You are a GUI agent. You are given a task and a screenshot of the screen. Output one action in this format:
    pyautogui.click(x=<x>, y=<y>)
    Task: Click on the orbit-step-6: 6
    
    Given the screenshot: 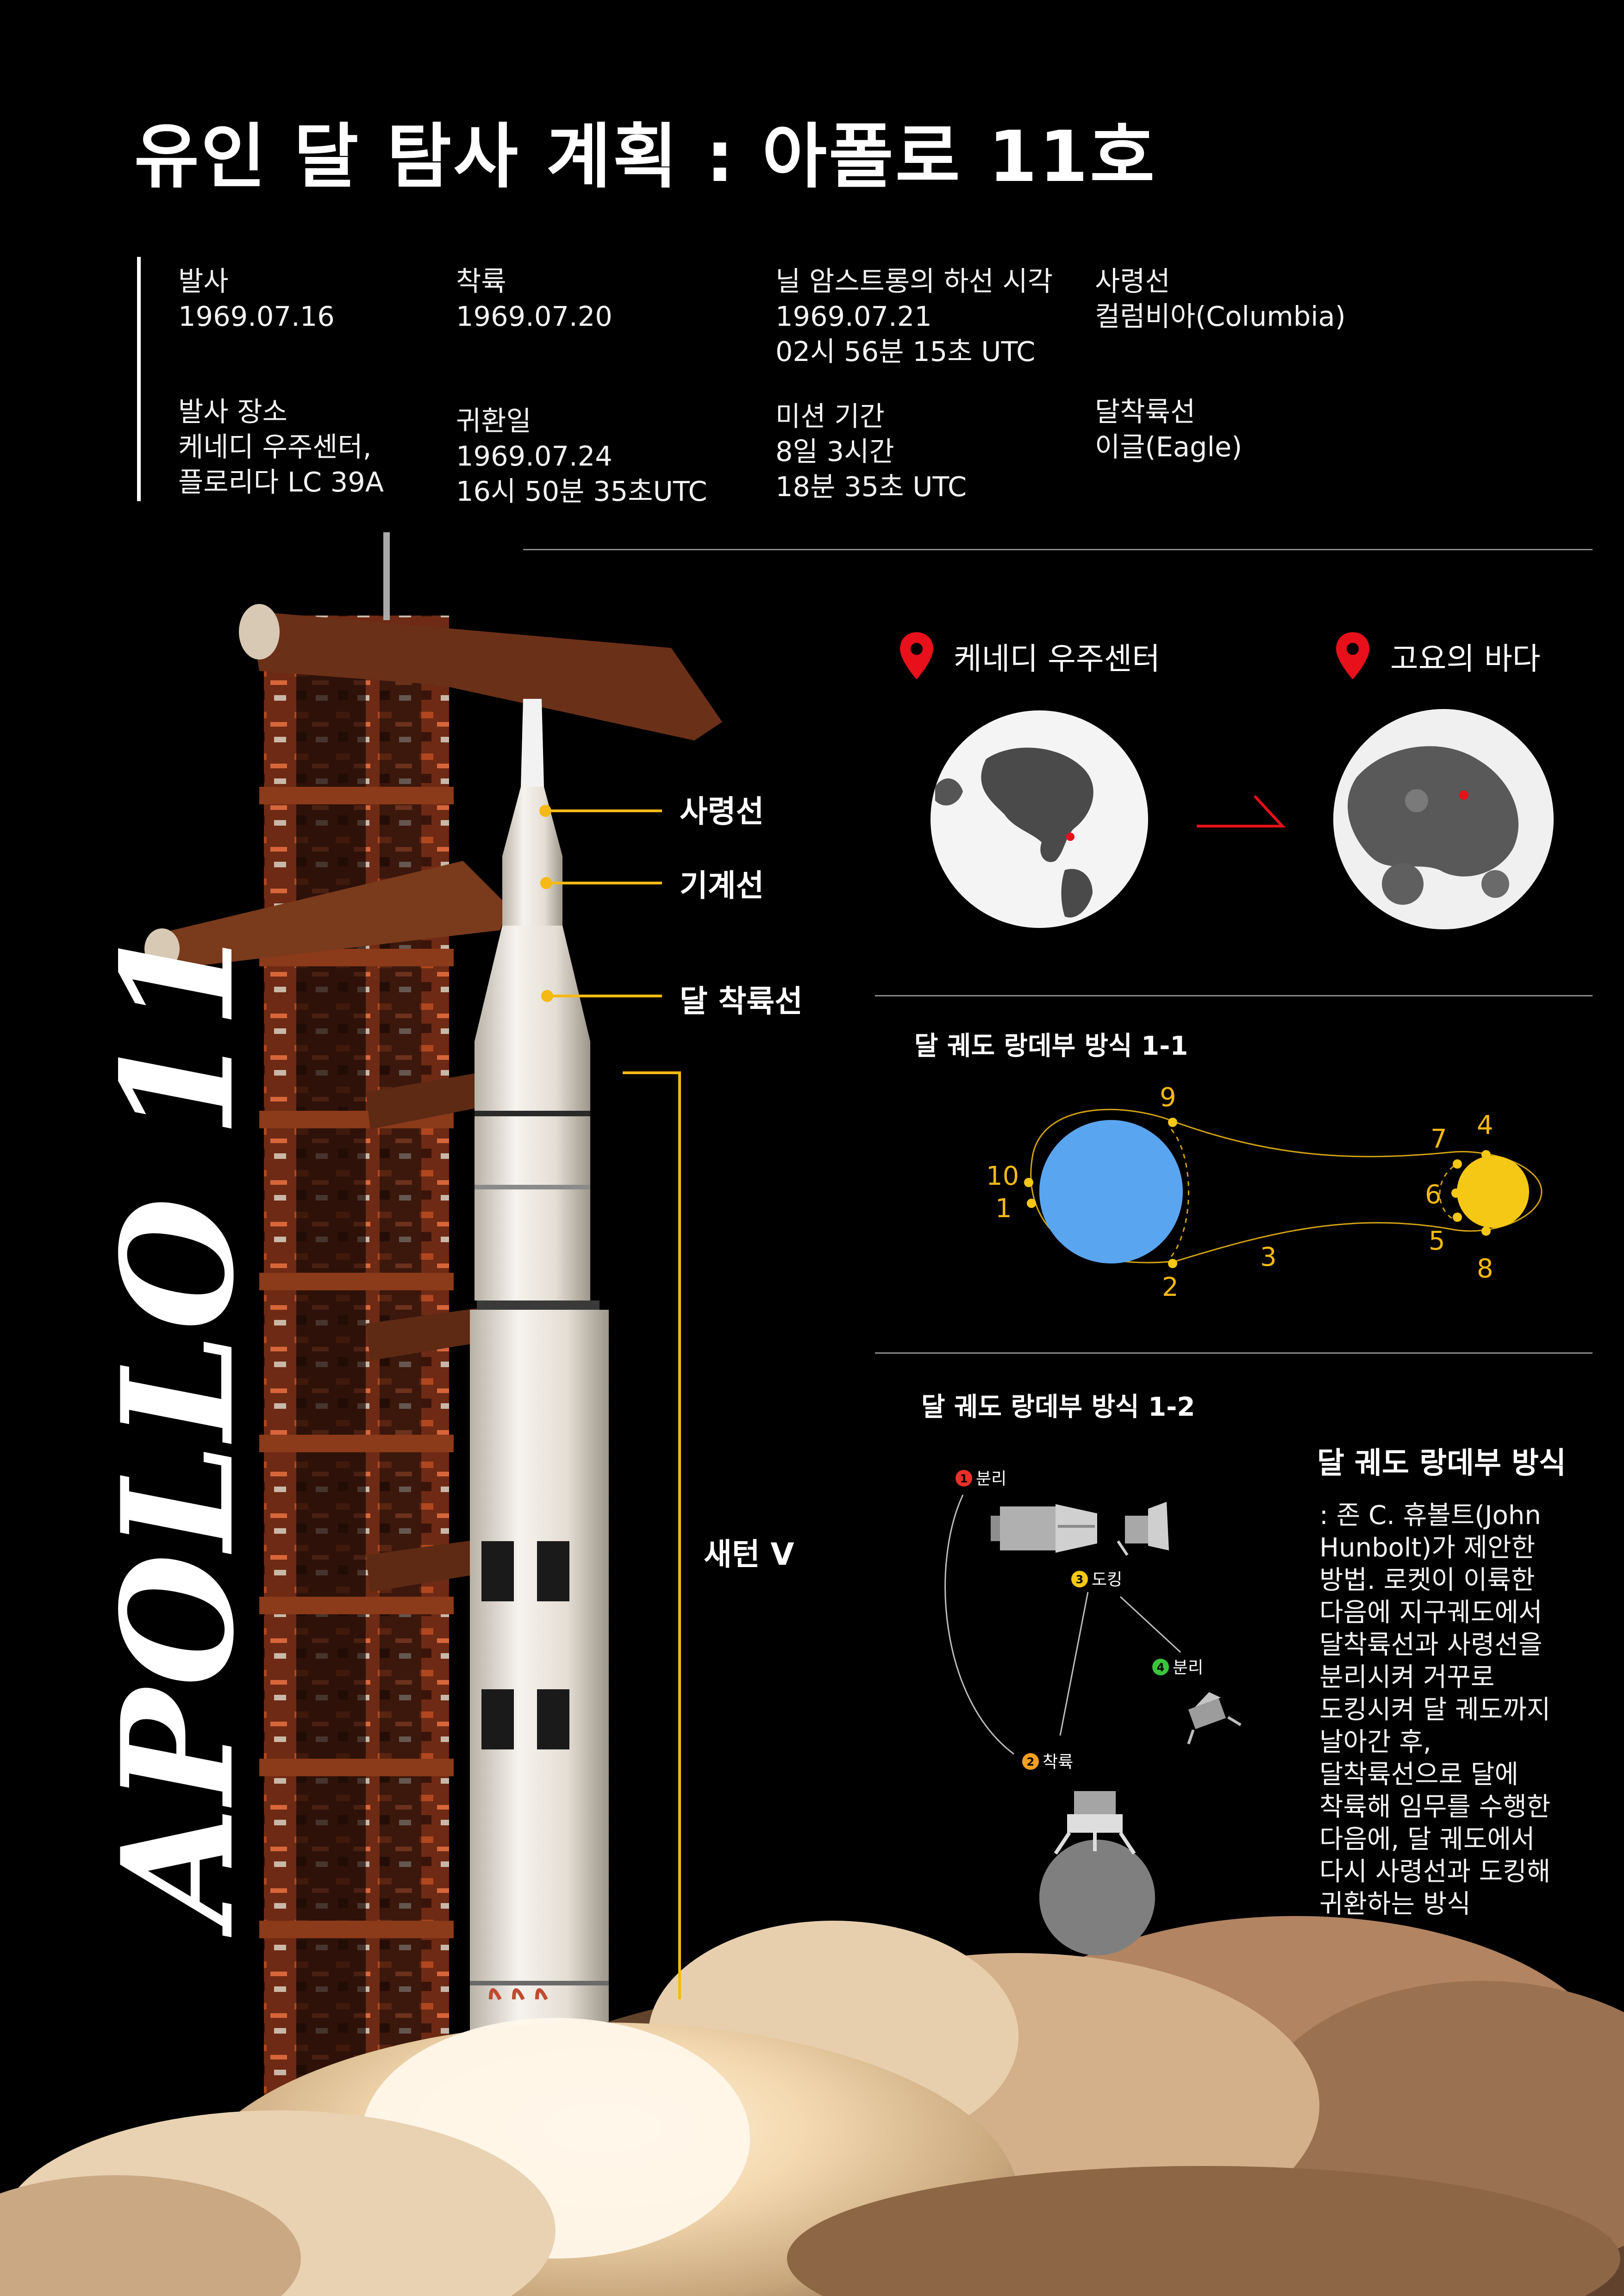 What is the action you would take?
    pyautogui.click(x=1433, y=1195)
    